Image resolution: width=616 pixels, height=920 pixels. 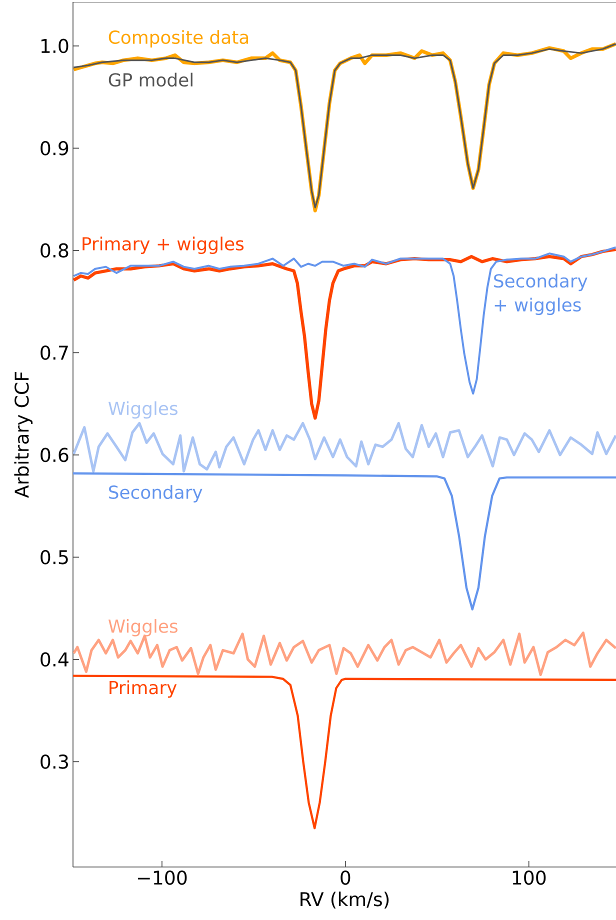 What do you see at coordinates (541, 295) in the screenshot?
I see `series-label: Secondary + wiggles` at bounding box center [541, 295].